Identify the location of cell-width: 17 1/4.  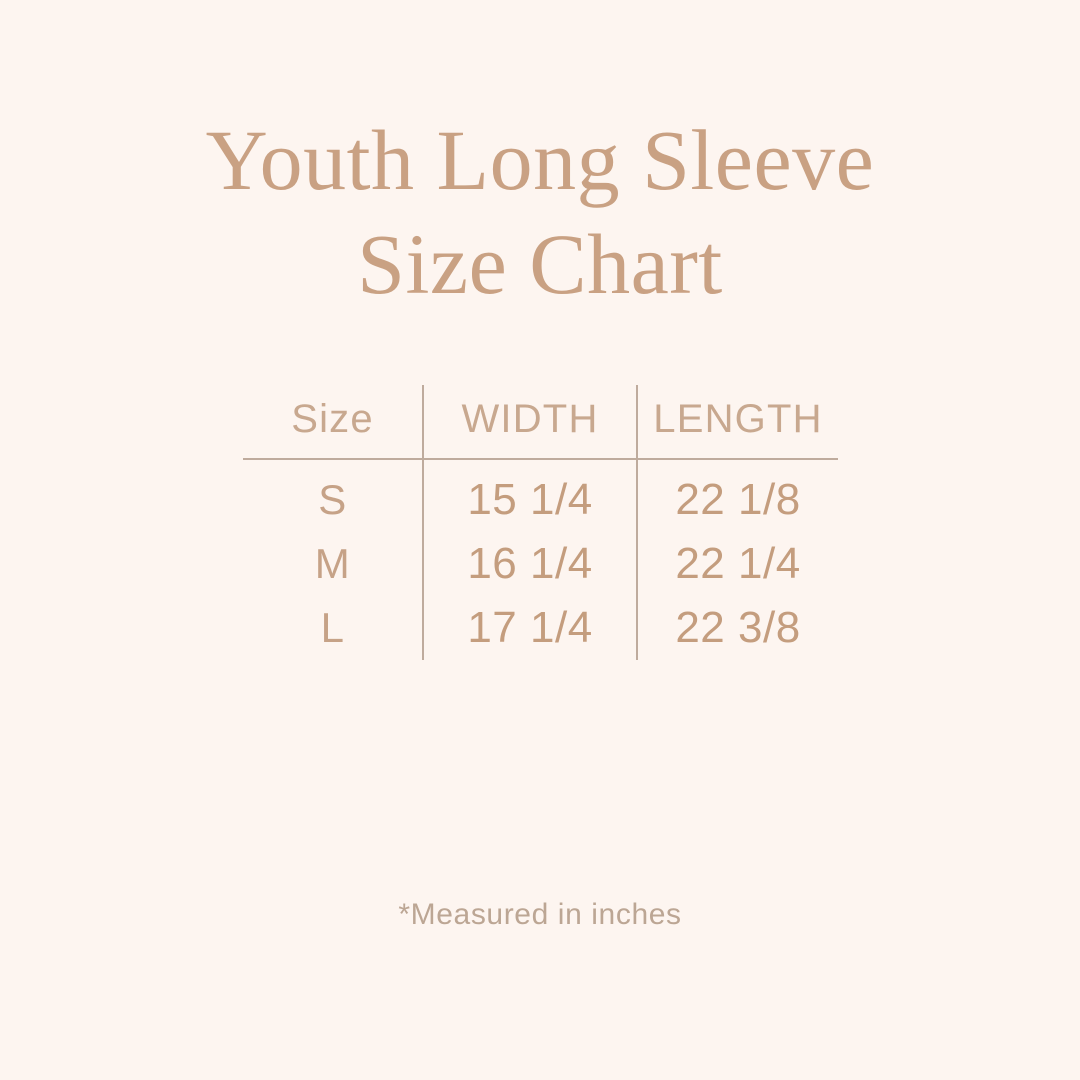
(529, 628).